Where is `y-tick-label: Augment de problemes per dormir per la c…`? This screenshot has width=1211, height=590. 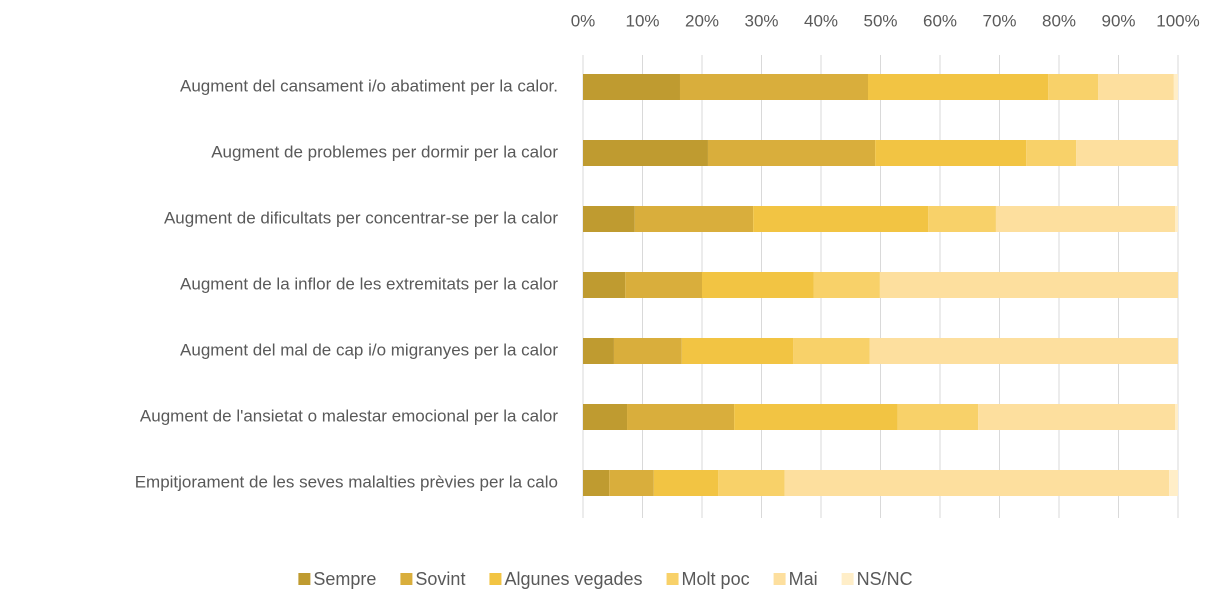 y-tick-label: Augment de problemes per dormir per la c… is located at coordinates (384, 151).